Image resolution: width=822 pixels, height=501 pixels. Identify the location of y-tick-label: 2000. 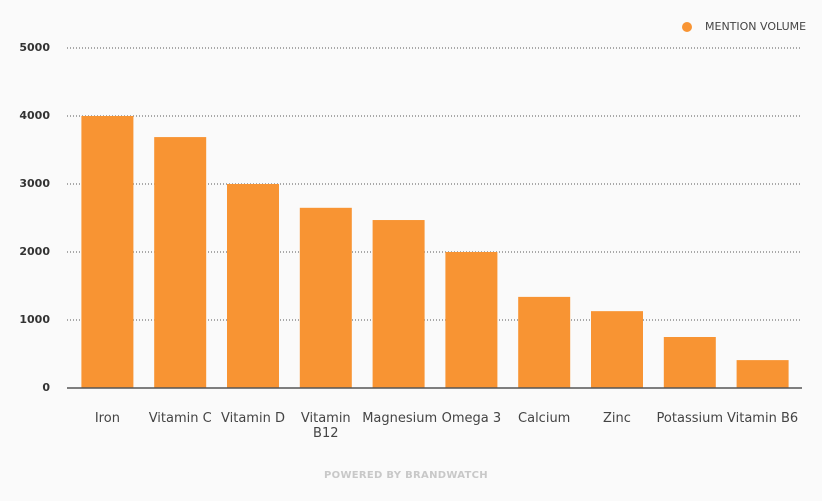
(34, 251).